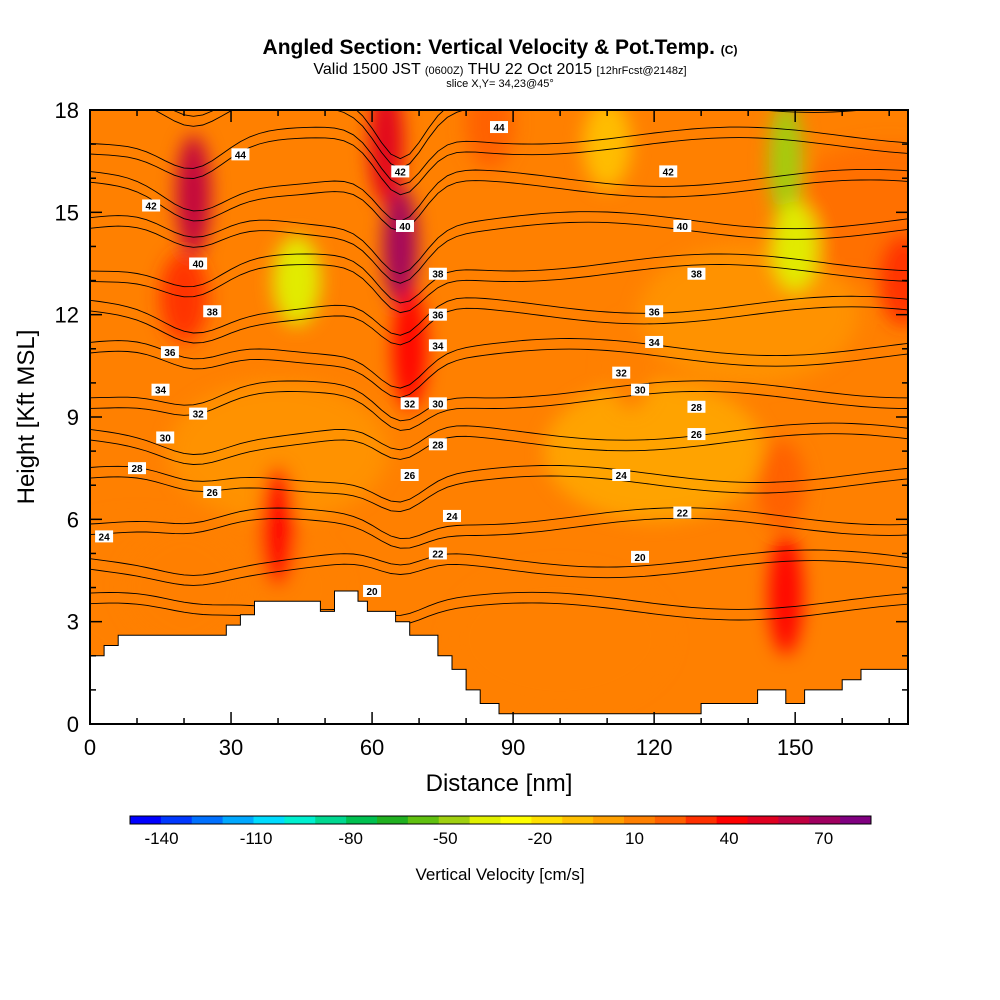 This screenshot has height=1000, width=1000. Describe the element at coordinates (729, 838) in the screenshot. I see `colorbar-tick-label: 40` at that location.